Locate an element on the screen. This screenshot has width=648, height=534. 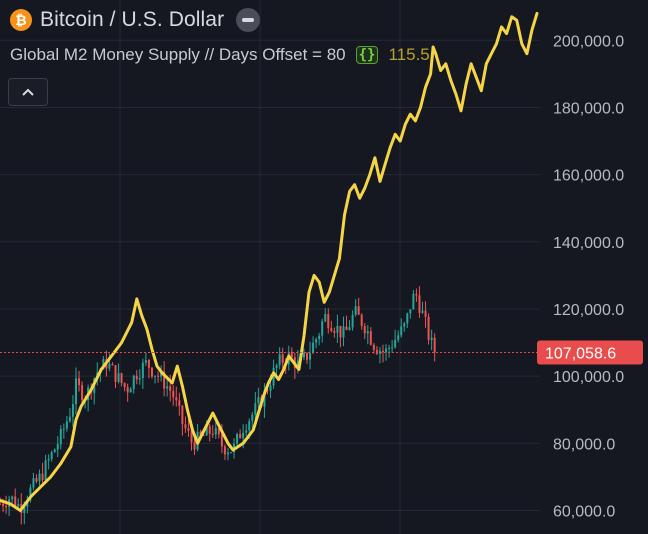
chevron-up-icon is located at coordinates (28, 92).